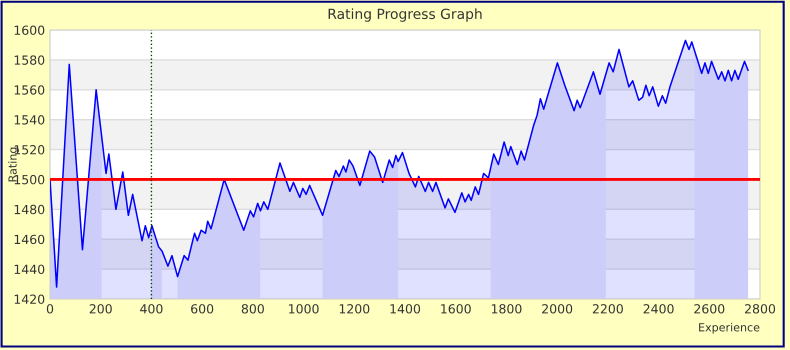 The width and height of the screenshot is (790, 350). Describe the element at coordinates (607, 309) in the screenshot. I see `x-tick-label: 2200` at that location.